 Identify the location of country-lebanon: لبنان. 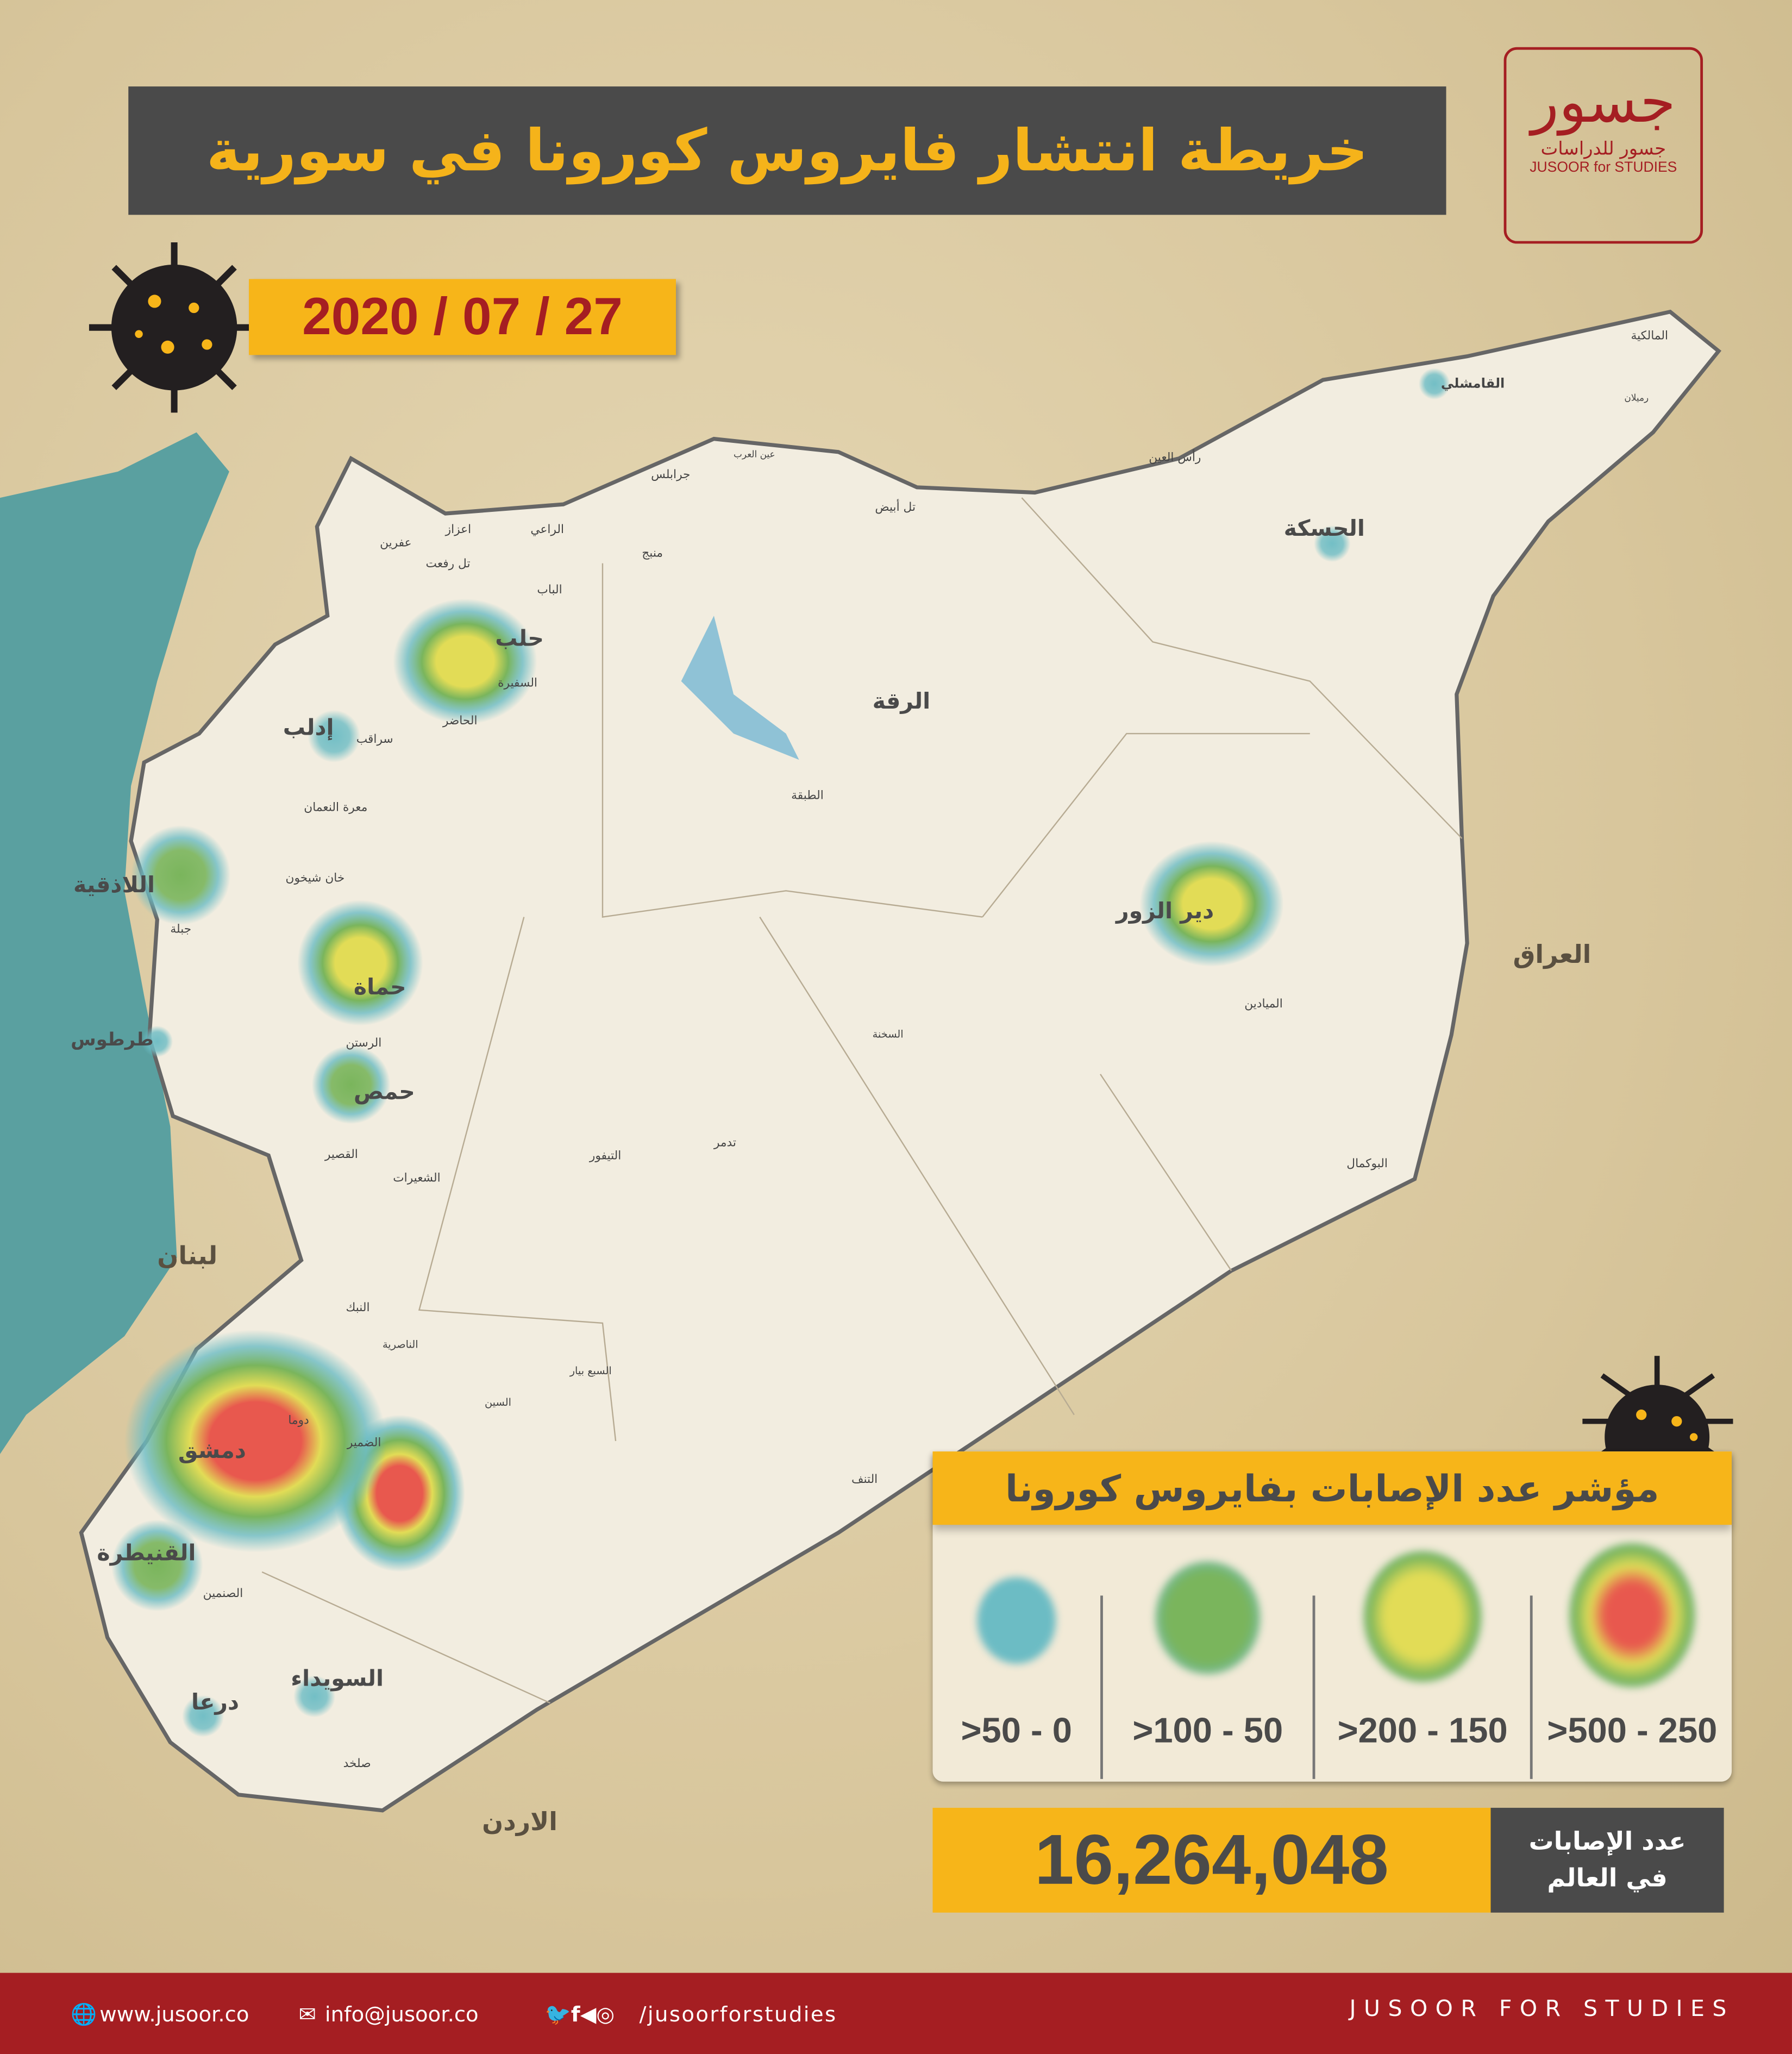
(187, 1256).